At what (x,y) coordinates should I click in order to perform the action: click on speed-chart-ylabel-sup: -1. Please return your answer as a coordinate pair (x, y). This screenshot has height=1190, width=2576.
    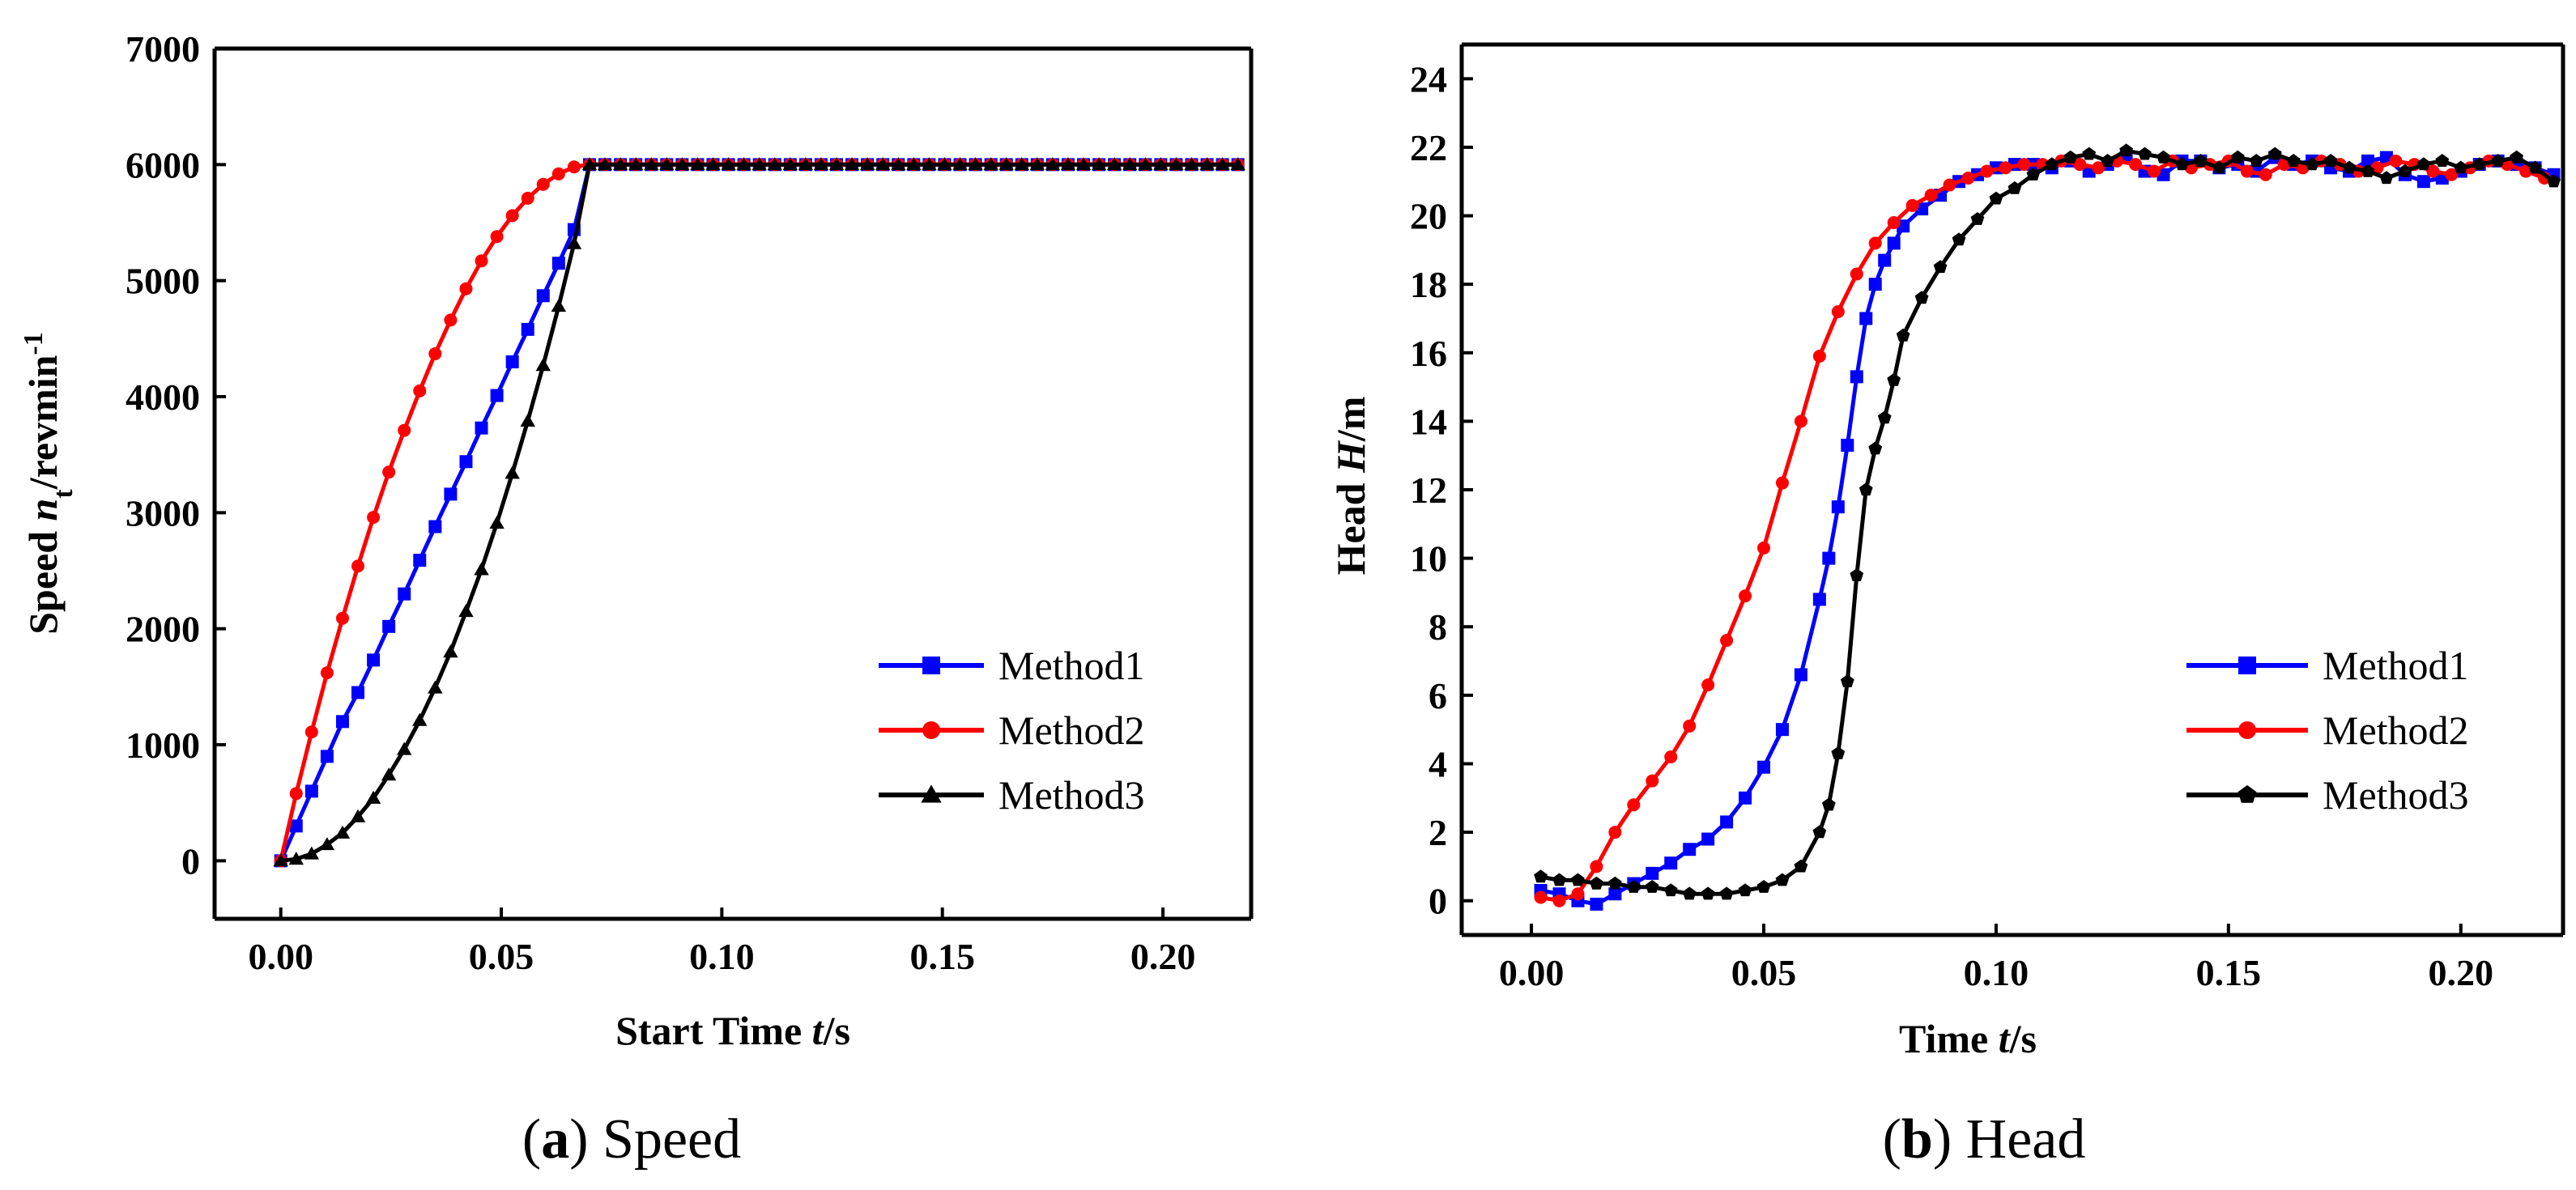
    Looking at the image, I should click on (34, 343).